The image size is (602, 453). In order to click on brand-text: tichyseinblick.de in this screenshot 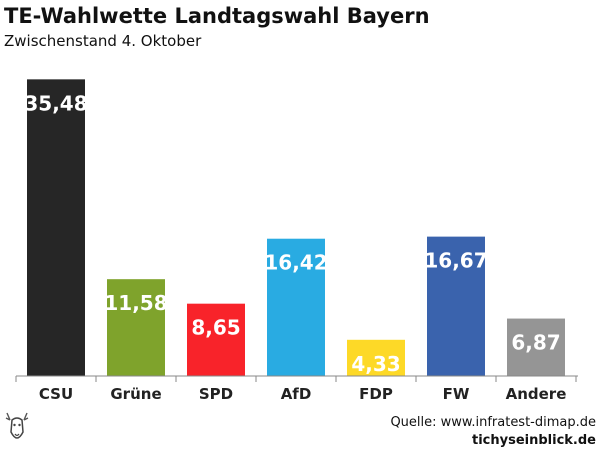, I will do `click(533, 440)`.